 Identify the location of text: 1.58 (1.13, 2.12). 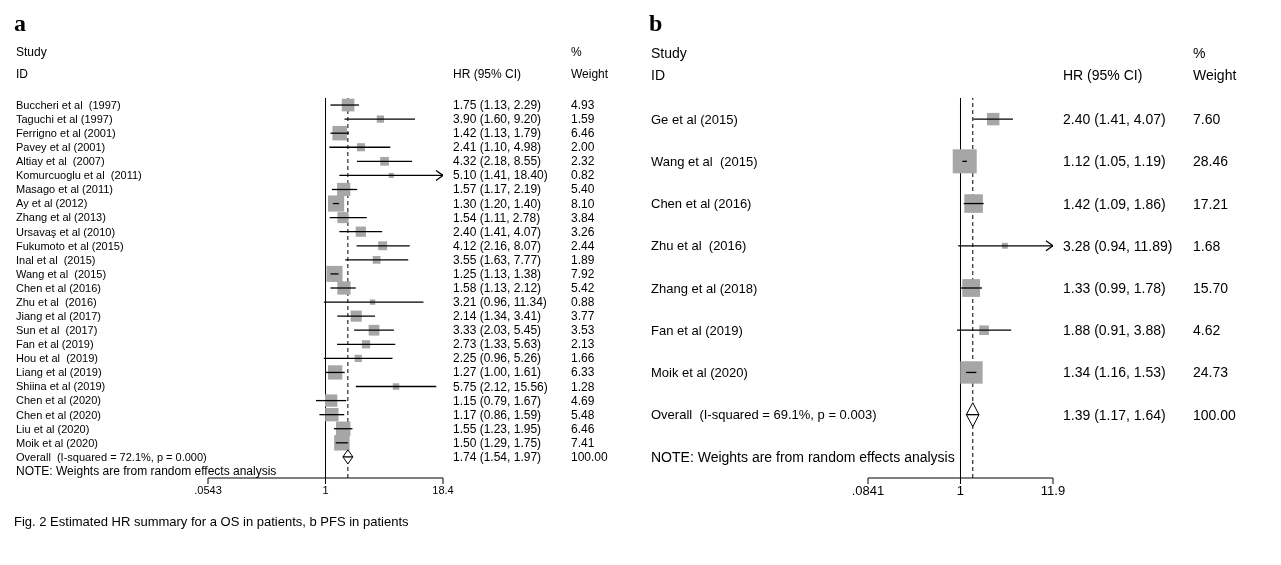
(497, 288).